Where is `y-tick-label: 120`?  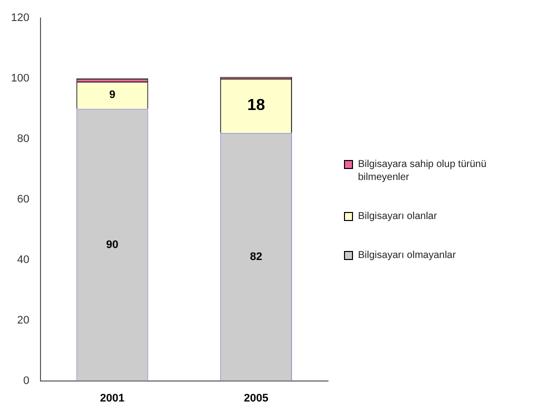 y-tick-label: 120 is located at coordinates (20, 18).